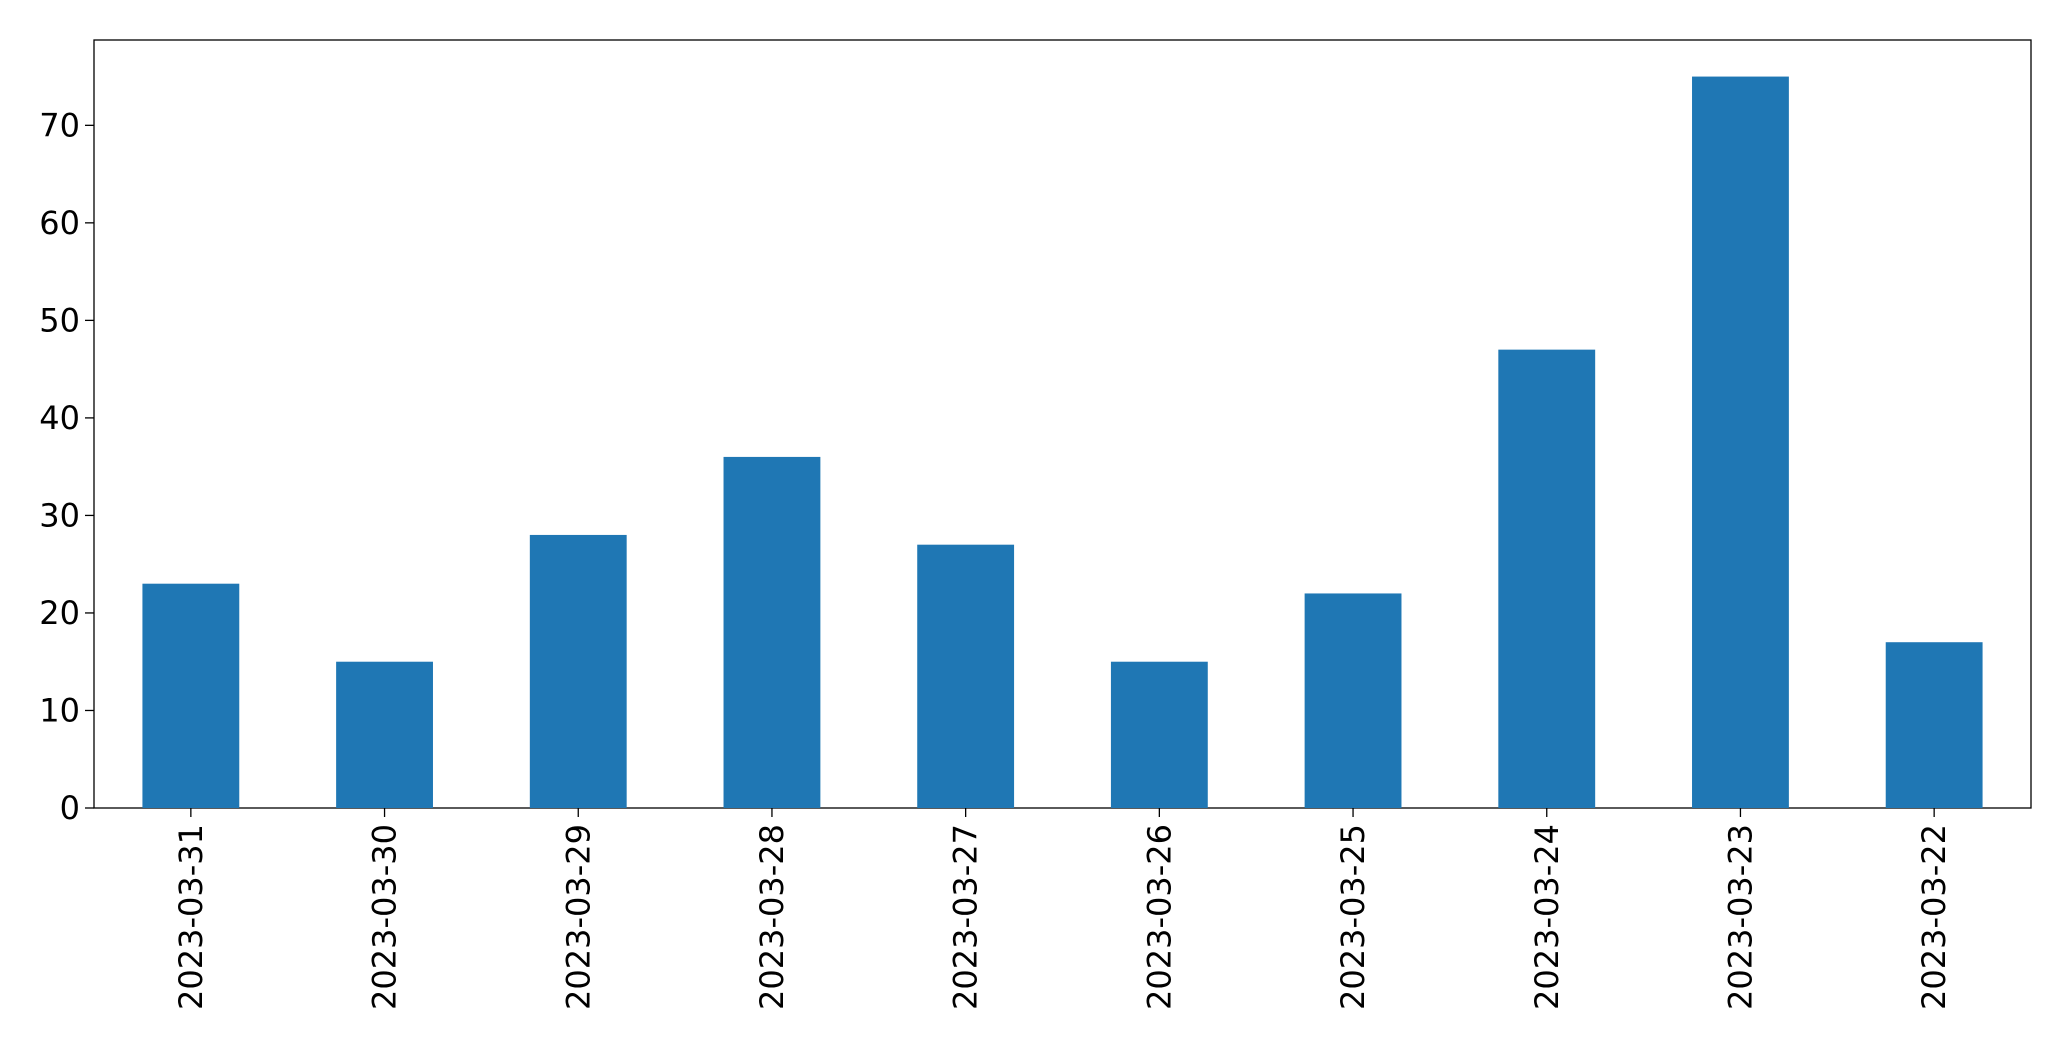 This screenshot has width=2071, height=1061. I want to click on x-tick-label: 2023-03-30, so click(385, 917).